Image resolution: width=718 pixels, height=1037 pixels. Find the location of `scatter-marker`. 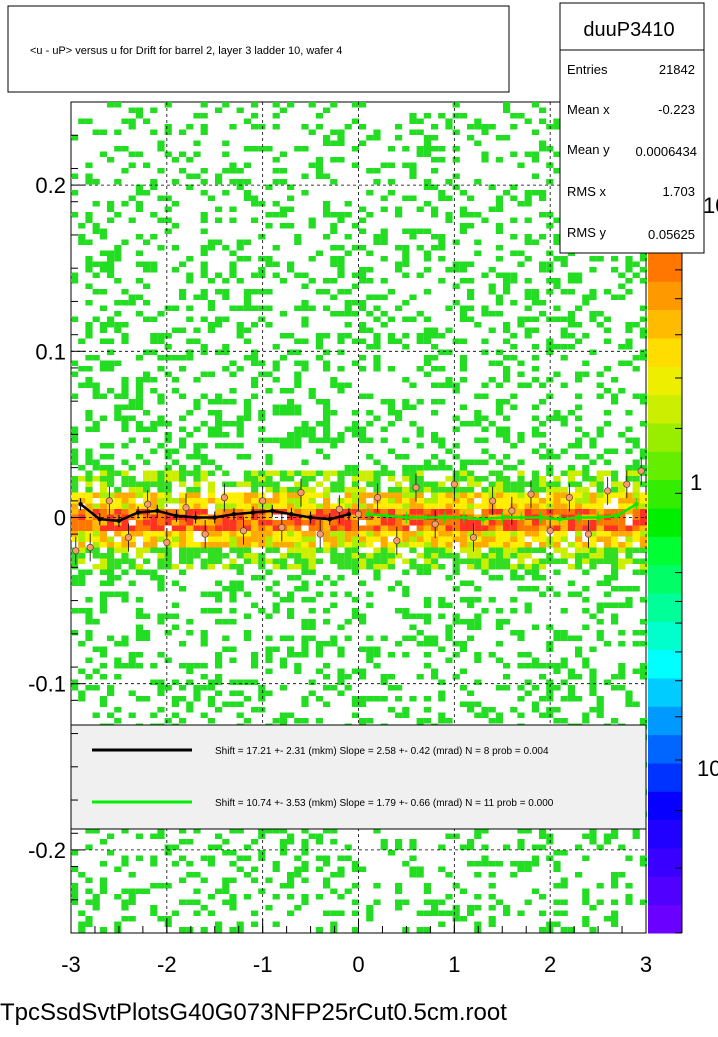

scatter-marker is located at coordinates (435, 524).